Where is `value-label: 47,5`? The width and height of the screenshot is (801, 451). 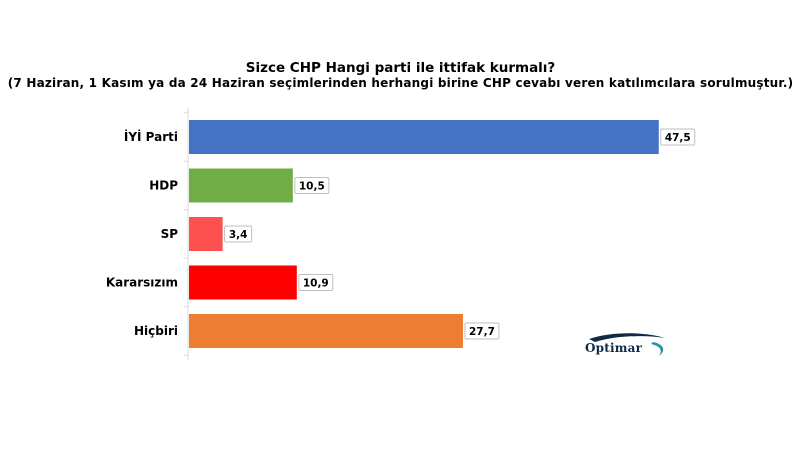
value-label: 47,5 is located at coordinates (678, 138).